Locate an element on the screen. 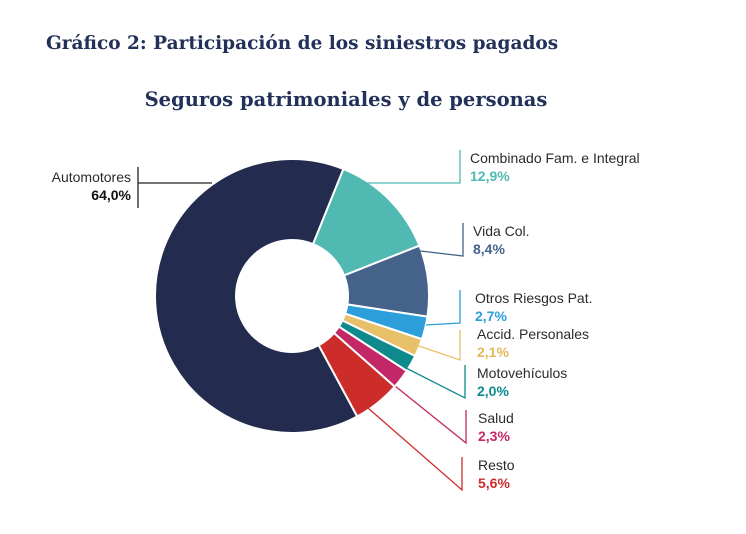 The width and height of the screenshot is (746, 534). slice-label-motovehiculos: Motovehículos is located at coordinates (522, 373).